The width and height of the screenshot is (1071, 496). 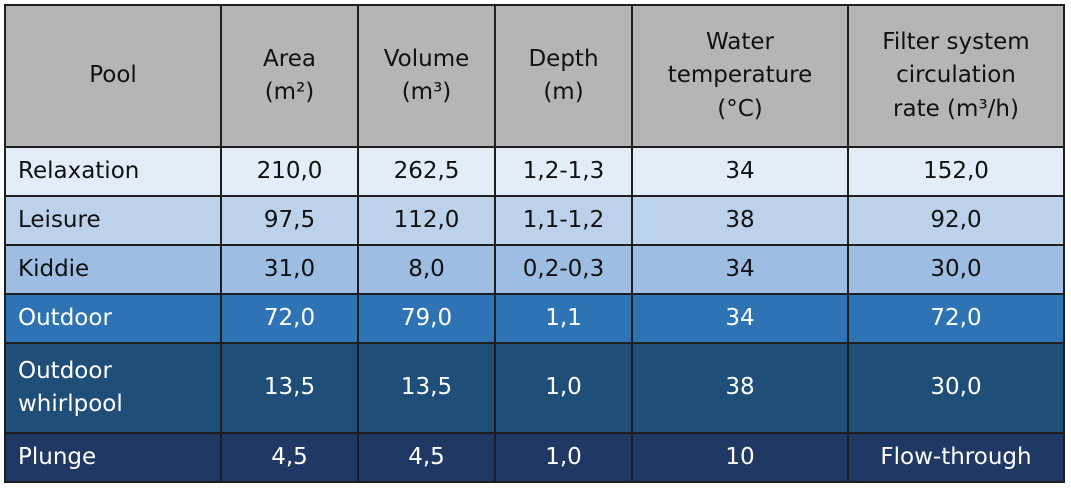 I want to click on cell-circulation-rate: 152,0, so click(x=956, y=171).